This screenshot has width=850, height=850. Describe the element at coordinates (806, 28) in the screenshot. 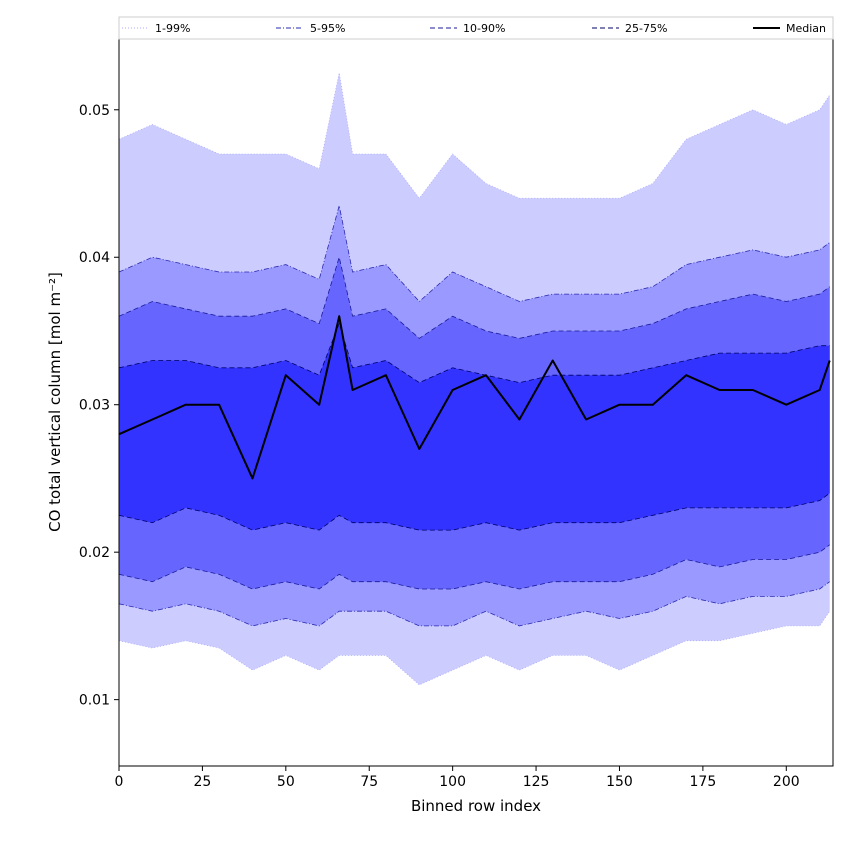

I see `legend-label-Median: Median` at that location.